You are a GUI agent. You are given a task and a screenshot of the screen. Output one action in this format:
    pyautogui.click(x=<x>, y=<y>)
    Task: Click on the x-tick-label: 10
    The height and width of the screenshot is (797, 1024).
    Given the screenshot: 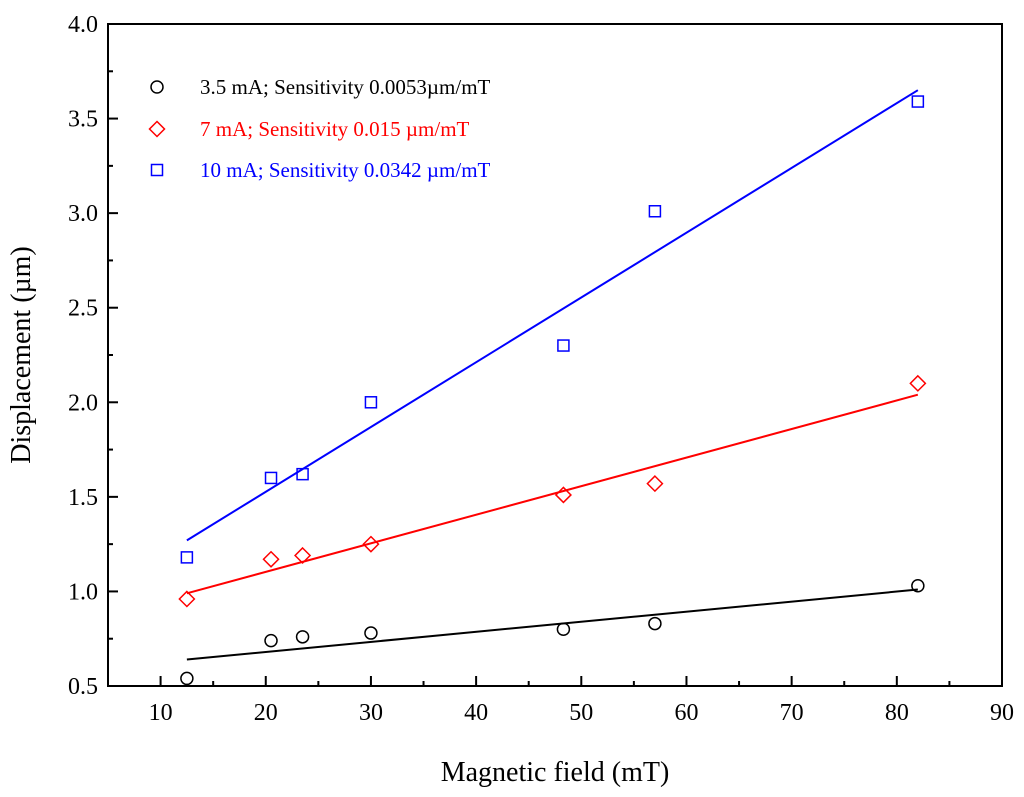 What is the action you would take?
    pyautogui.click(x=161, y=713)
    